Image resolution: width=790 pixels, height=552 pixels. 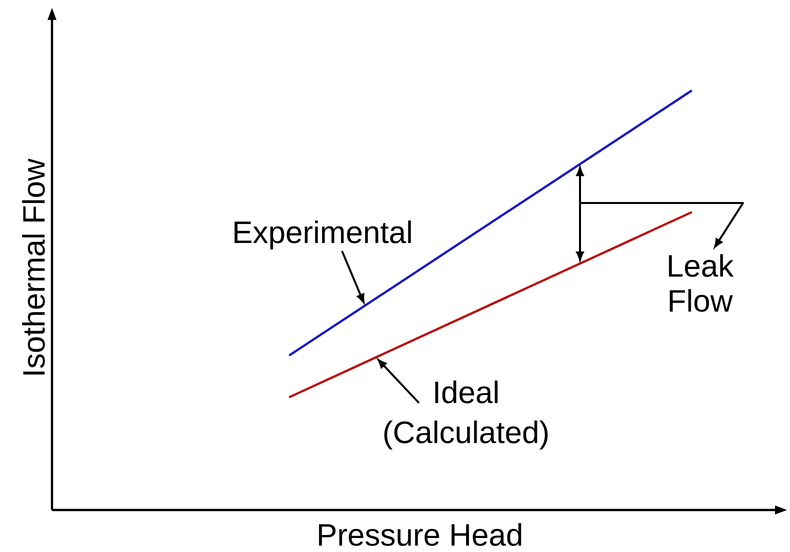 What do you see at coordinates (33, 266) in the screenshot?
I see `y-axis-title: Isothermal Flow` at bounding box center [33, 266].